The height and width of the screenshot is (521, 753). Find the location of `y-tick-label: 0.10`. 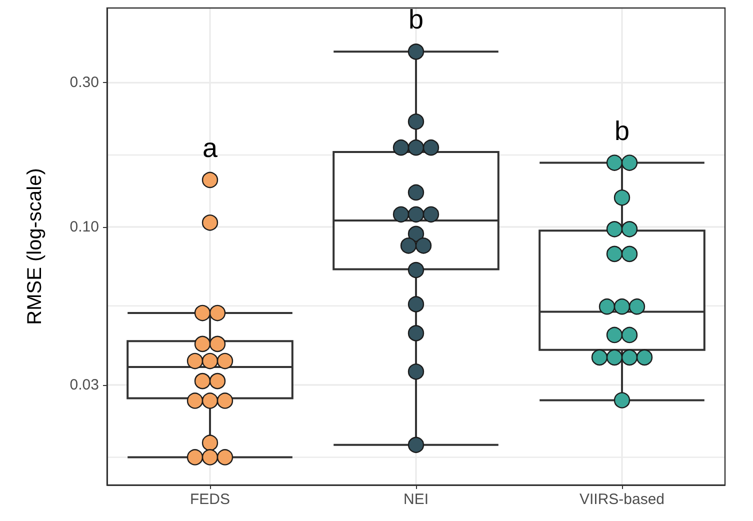

y-tick-label: 0.10 is located at coordinates (84, 227).